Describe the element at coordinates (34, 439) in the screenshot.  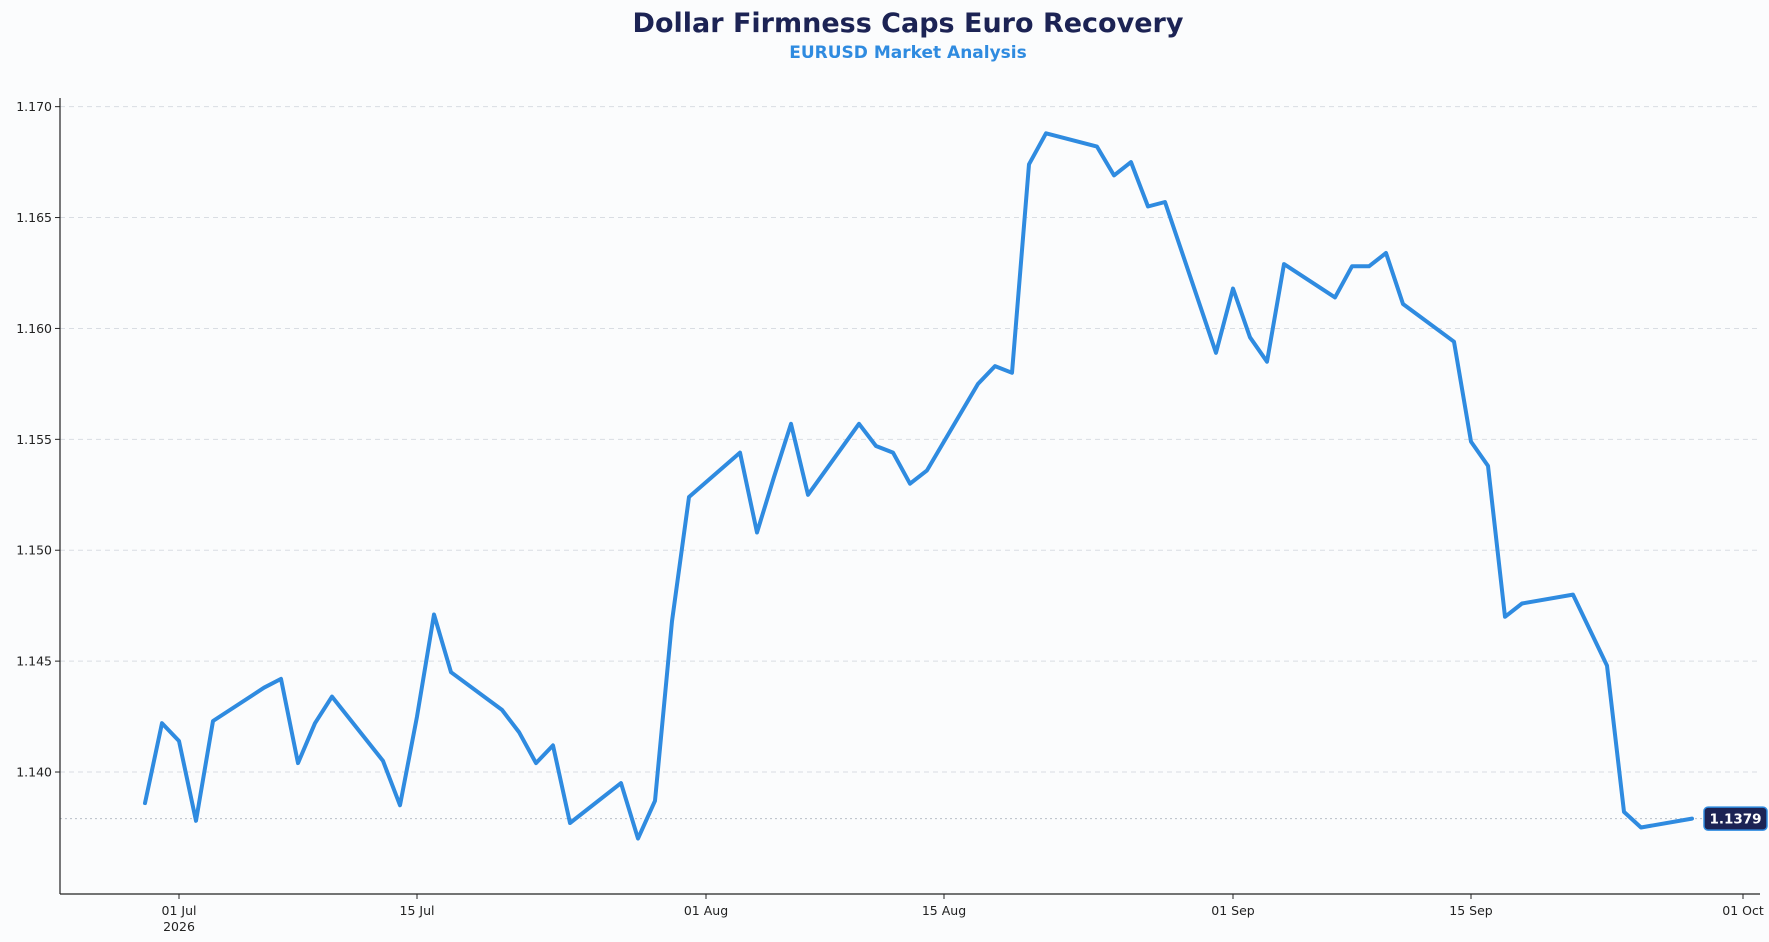
I see `y-tick-label: 1.155` at that location.